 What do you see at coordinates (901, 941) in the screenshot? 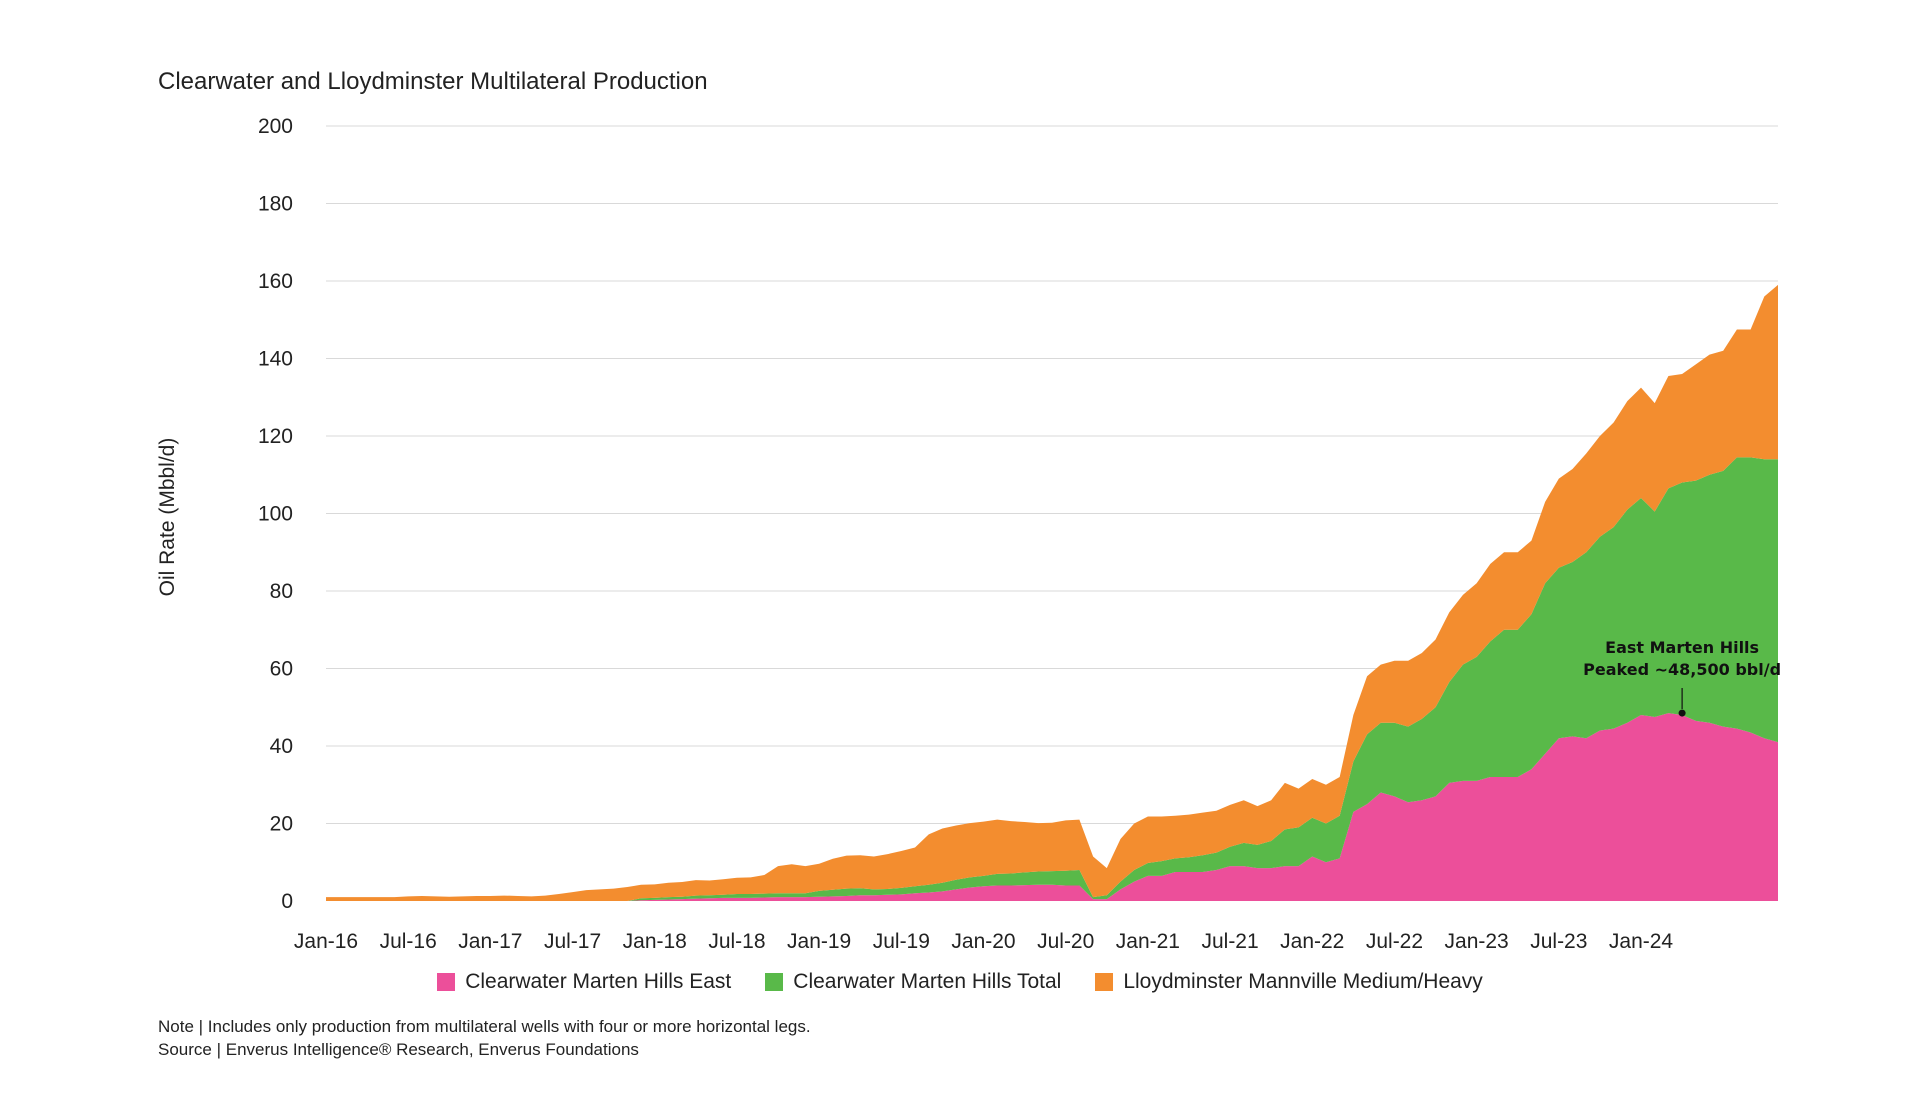
I see `x-tick-label: Jul-19` at bounding box center [901, 941].